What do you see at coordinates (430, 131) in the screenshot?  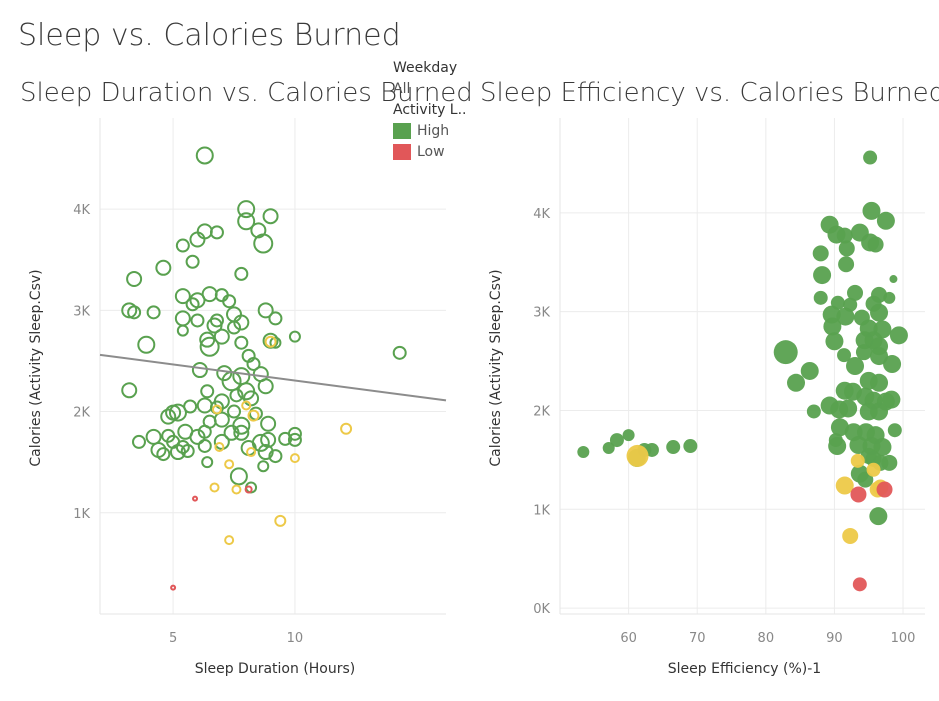 I see `legend-item-high: High` at bounding box center [430, 131].